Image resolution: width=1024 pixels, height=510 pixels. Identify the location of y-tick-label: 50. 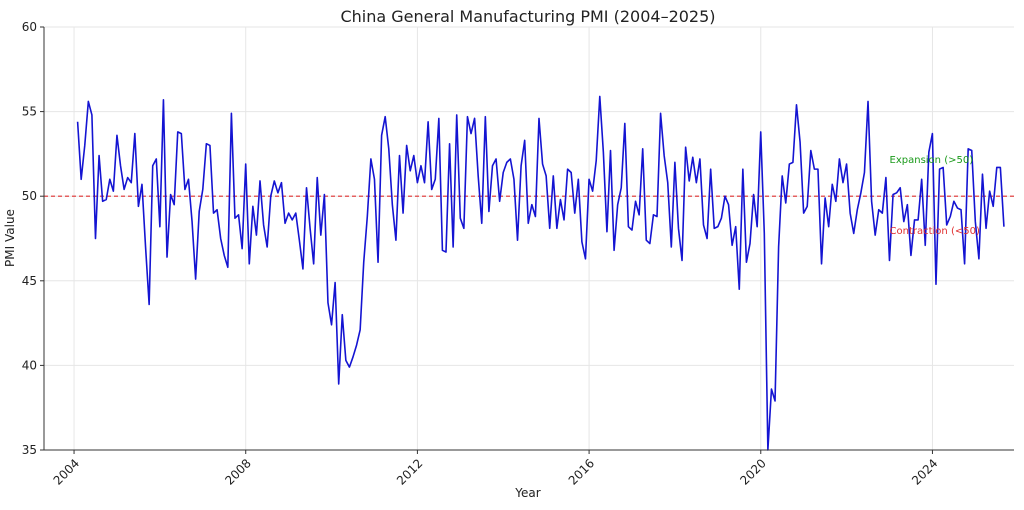
(29, 196).